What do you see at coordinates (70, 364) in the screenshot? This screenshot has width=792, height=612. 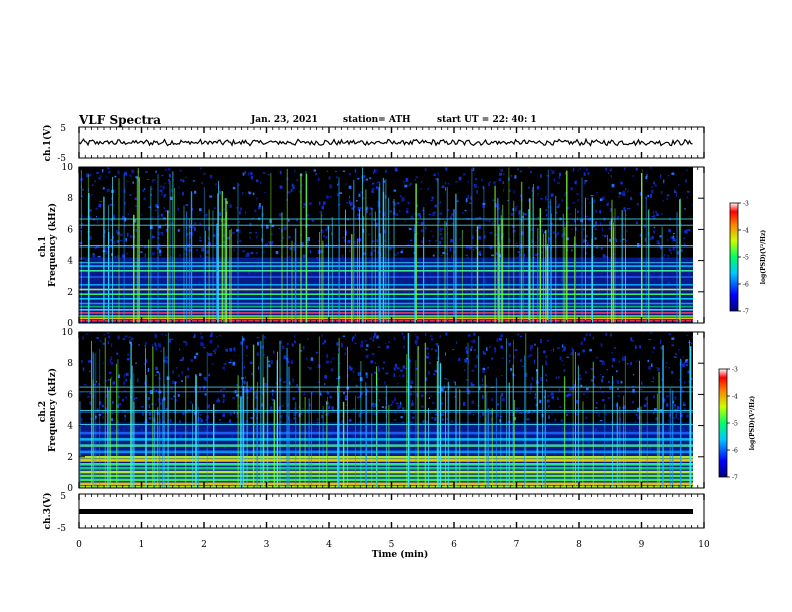 I see `ch2-spectrogram-ytick-label: 8` at bounding box center [70, 364].